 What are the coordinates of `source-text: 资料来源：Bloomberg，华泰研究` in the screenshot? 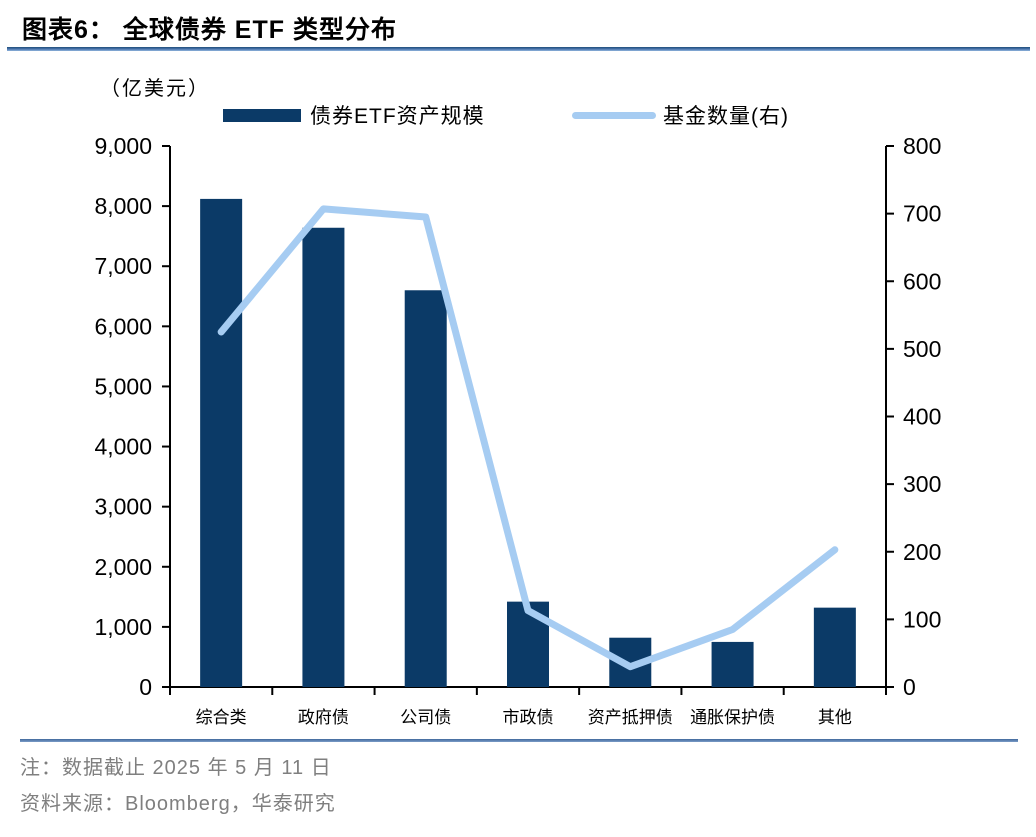 It's located at (178, 804).